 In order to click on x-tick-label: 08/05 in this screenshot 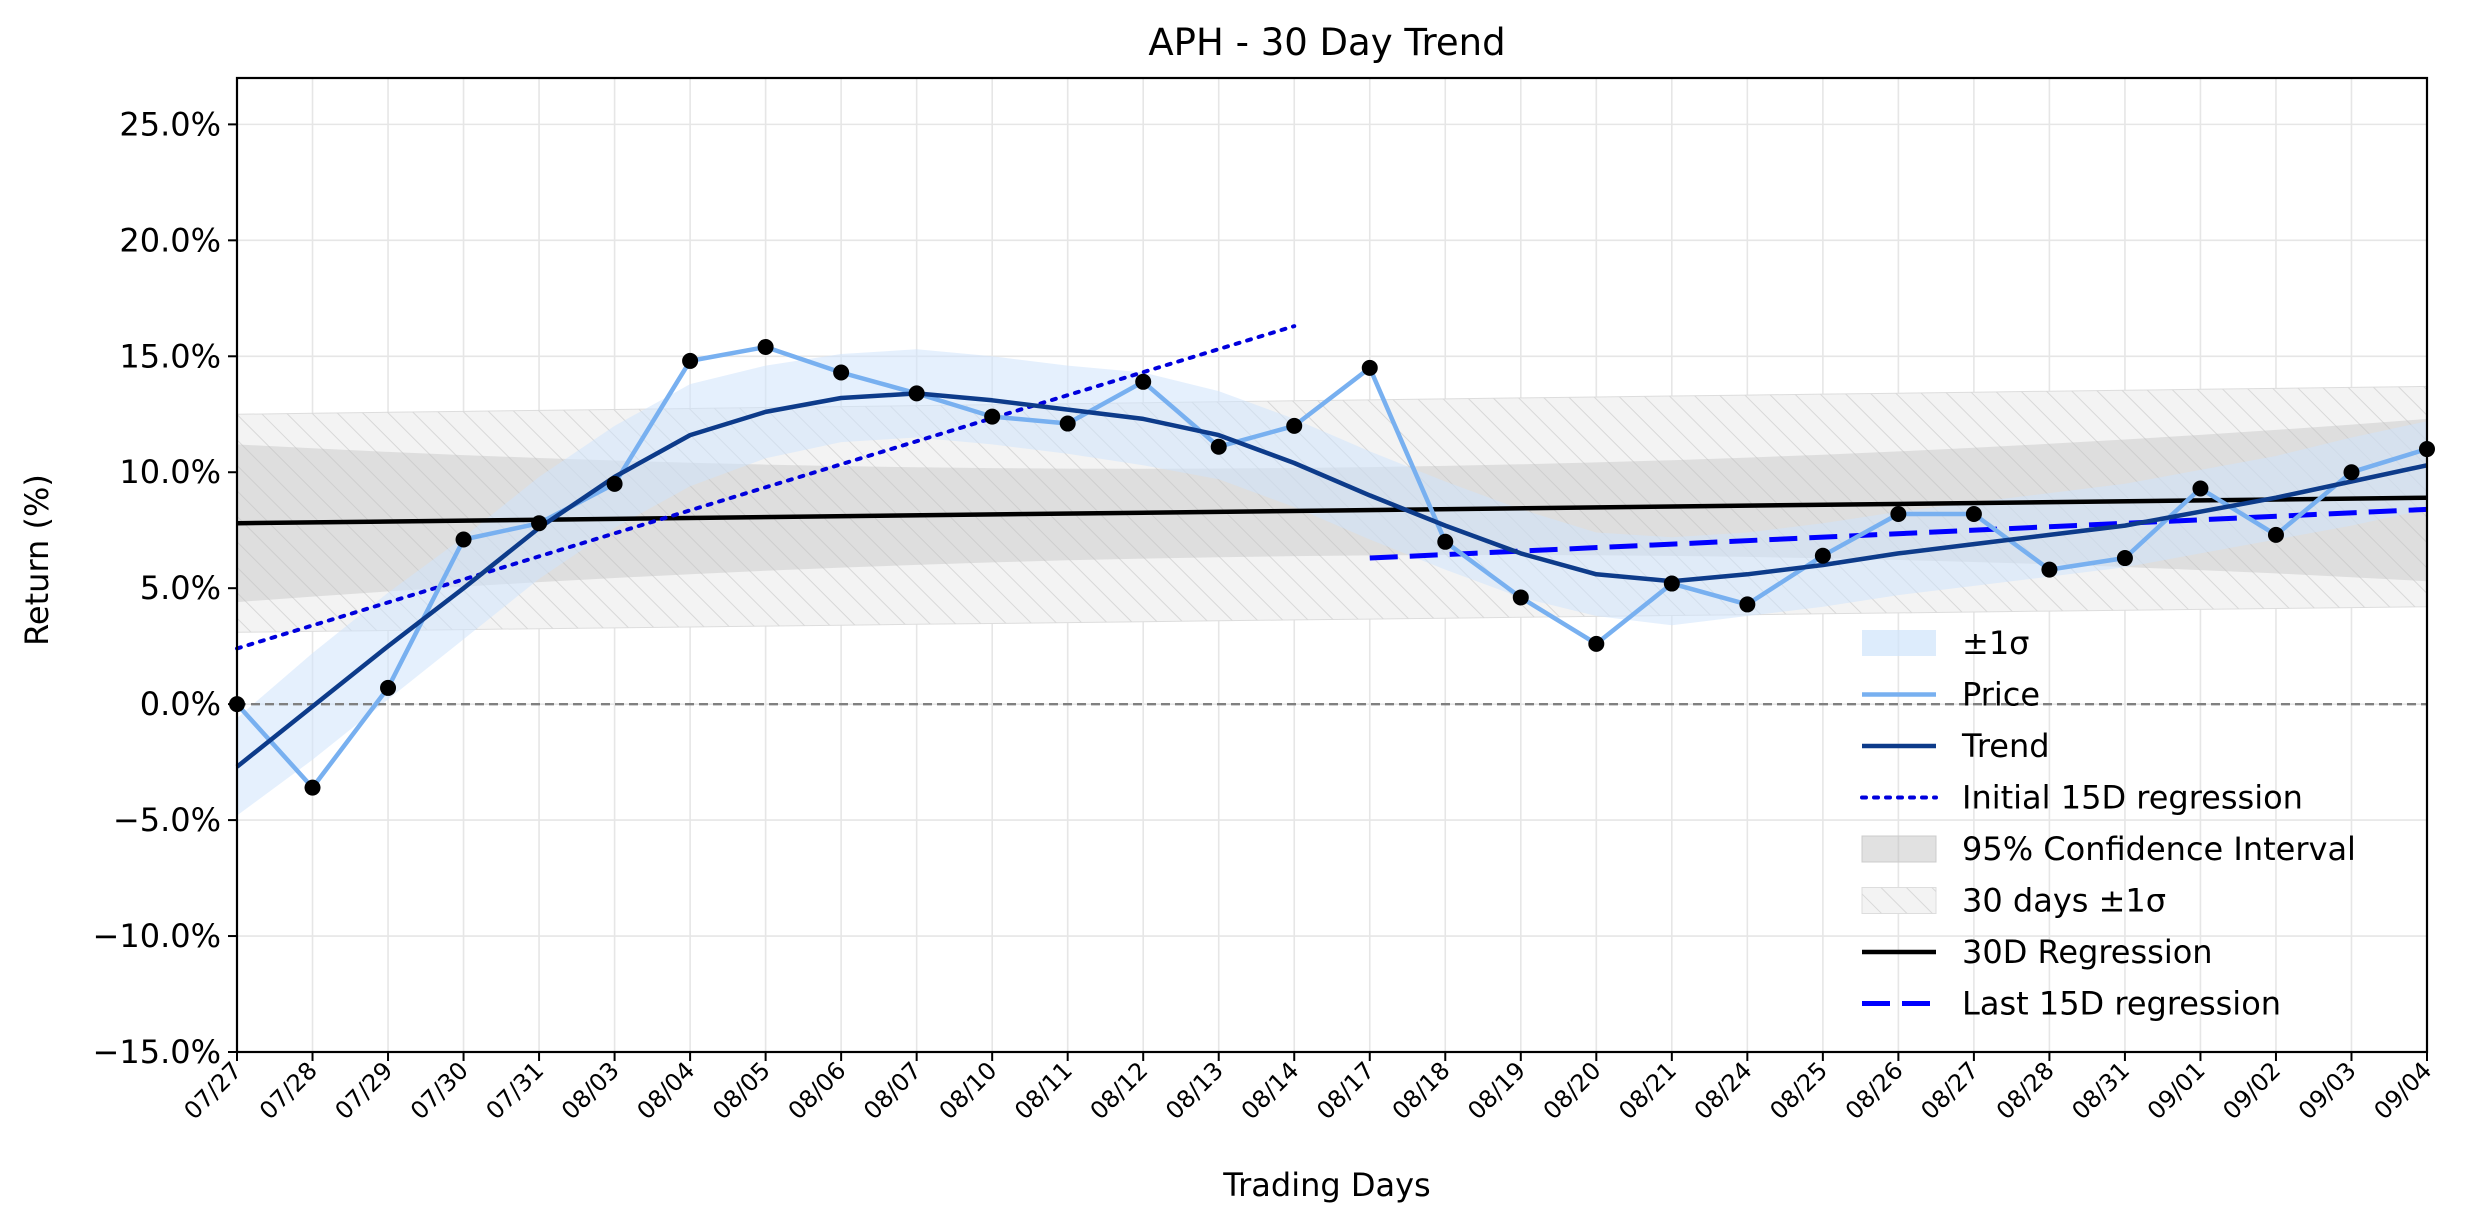, I will do `click(741, 1090)`.